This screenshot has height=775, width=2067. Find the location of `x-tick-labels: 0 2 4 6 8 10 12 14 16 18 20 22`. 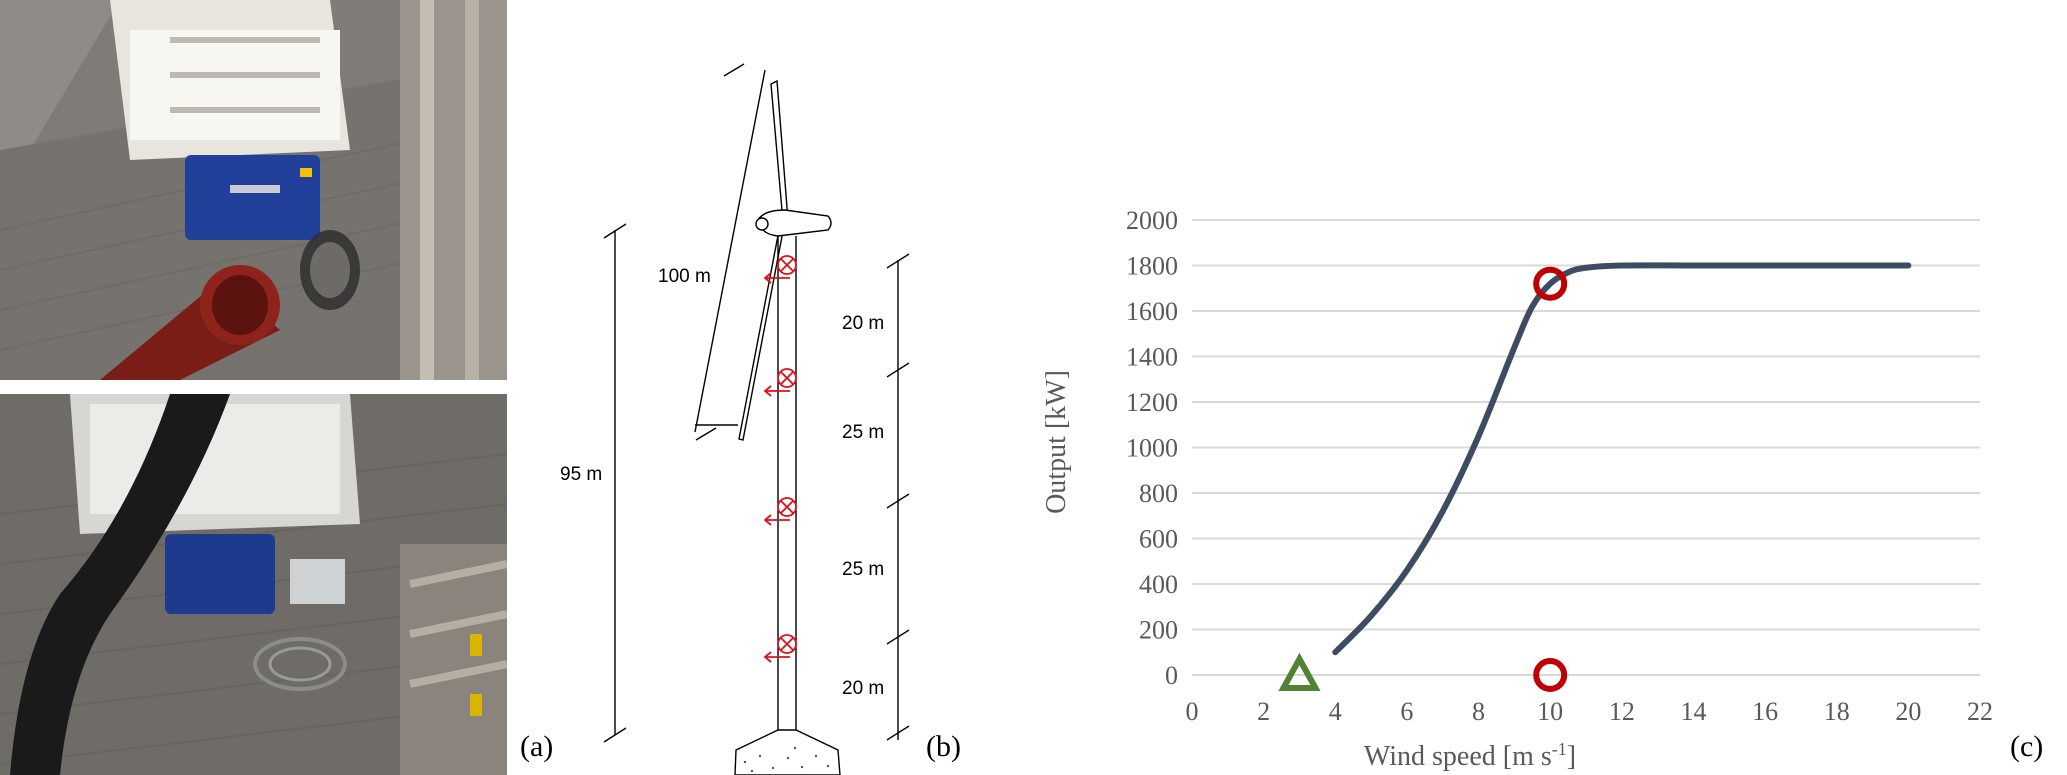

x-tick-labels: 0 2 4 6 8 10 12 14 16 18 20 22 is located at coordinates (1590, 711).